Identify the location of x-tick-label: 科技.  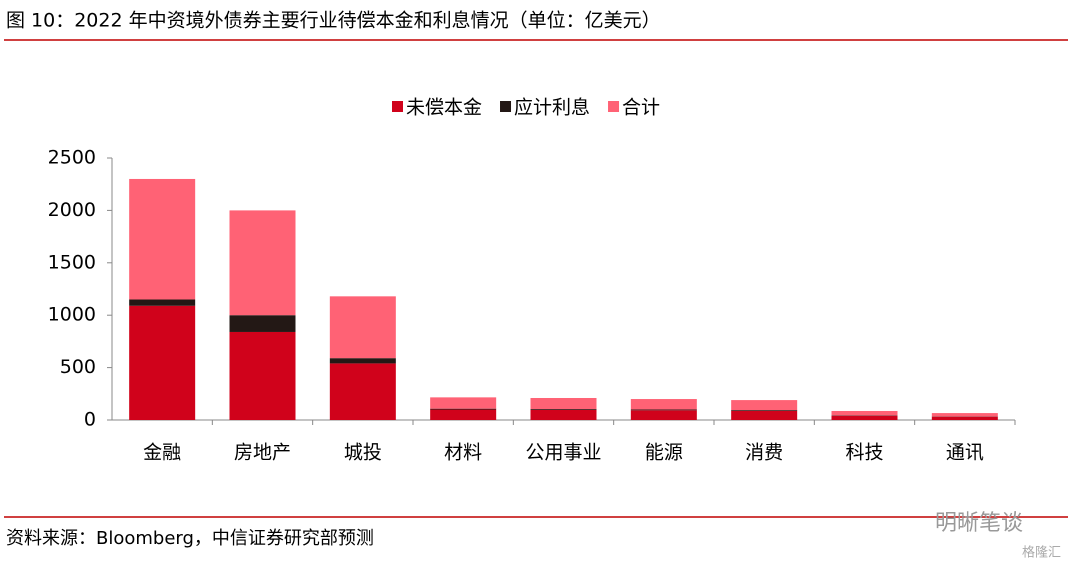
(864, 453).